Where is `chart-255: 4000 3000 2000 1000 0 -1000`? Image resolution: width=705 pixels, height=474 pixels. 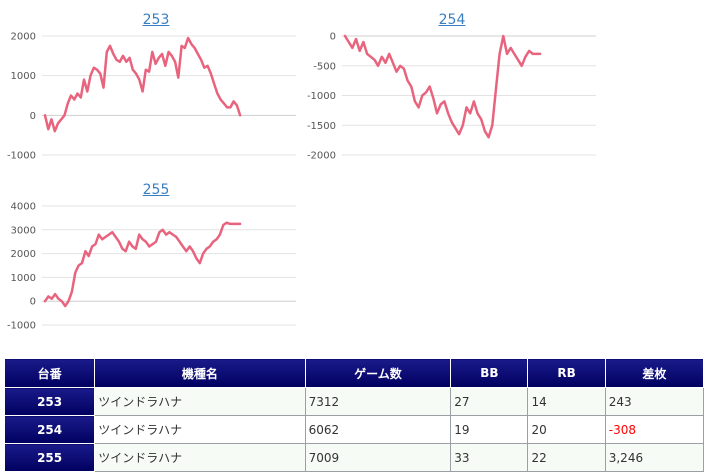
chart-255: 4000 3000 2000 1000 0 -1000 is located at coordinates (151, 267).